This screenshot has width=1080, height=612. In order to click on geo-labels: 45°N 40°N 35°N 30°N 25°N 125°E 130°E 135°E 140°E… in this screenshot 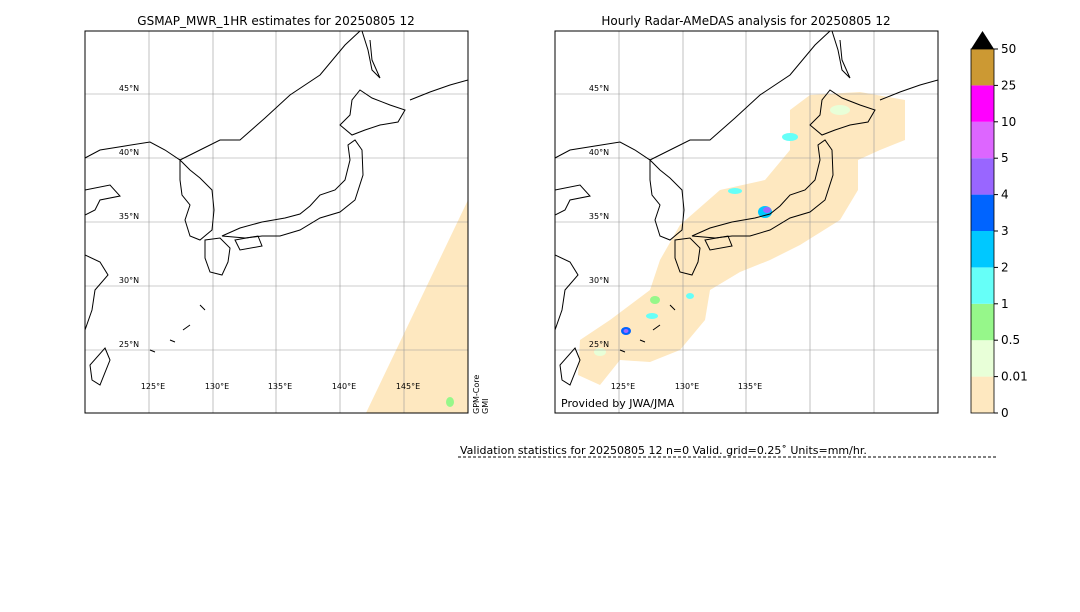, I will do `click(269, 237)`.